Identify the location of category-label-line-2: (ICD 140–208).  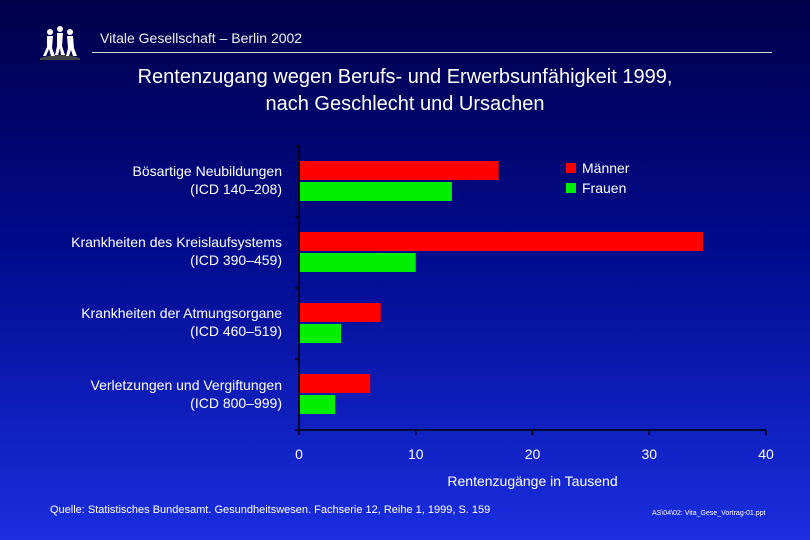
(236, 189).